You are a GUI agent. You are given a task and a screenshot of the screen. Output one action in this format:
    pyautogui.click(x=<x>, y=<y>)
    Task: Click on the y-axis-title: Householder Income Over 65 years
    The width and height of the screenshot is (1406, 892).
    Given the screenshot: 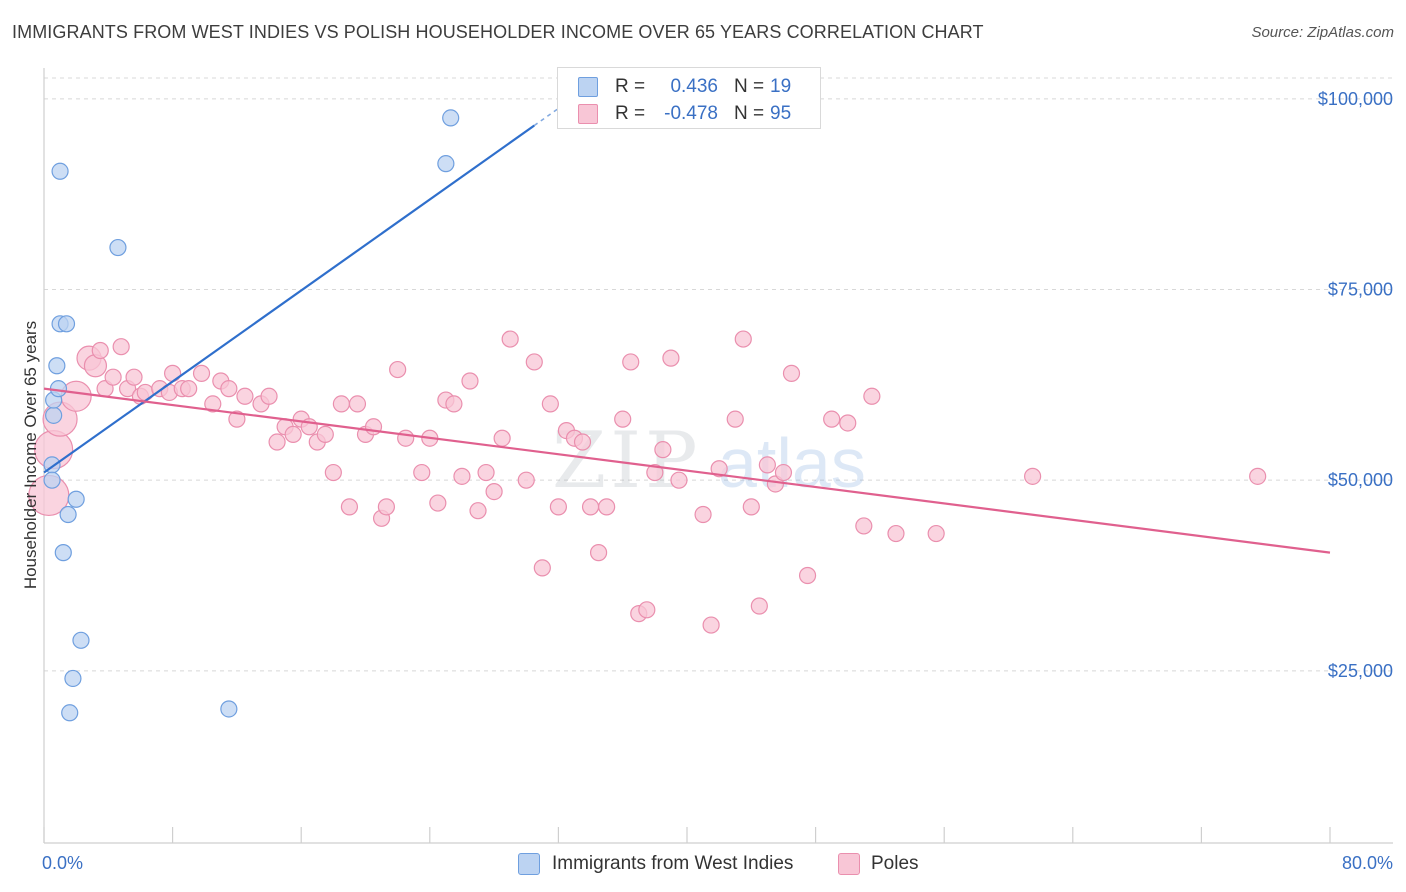 What is the action you would take?
    pyautogui.click(x=30, y=455)
    